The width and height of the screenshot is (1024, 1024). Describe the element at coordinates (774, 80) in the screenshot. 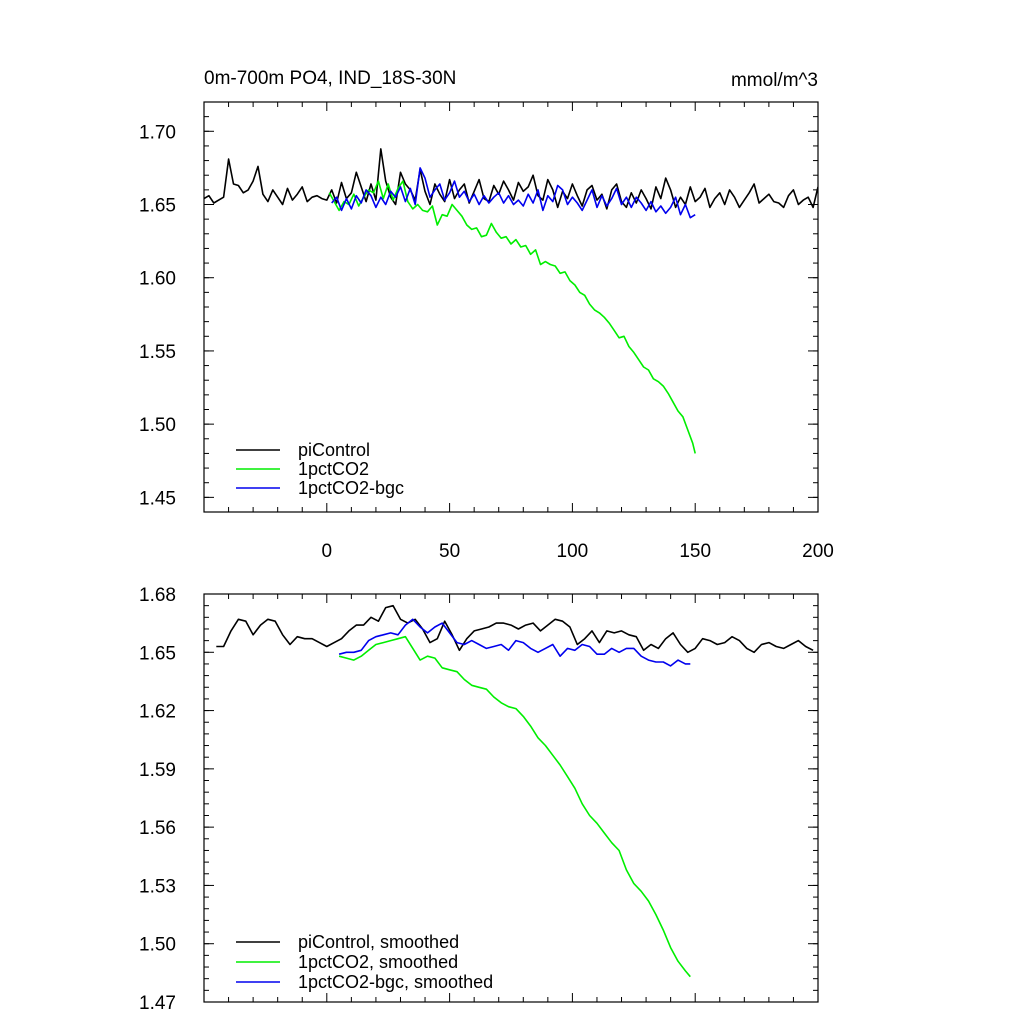

I see `units-label: mmol/m^3` at that location.